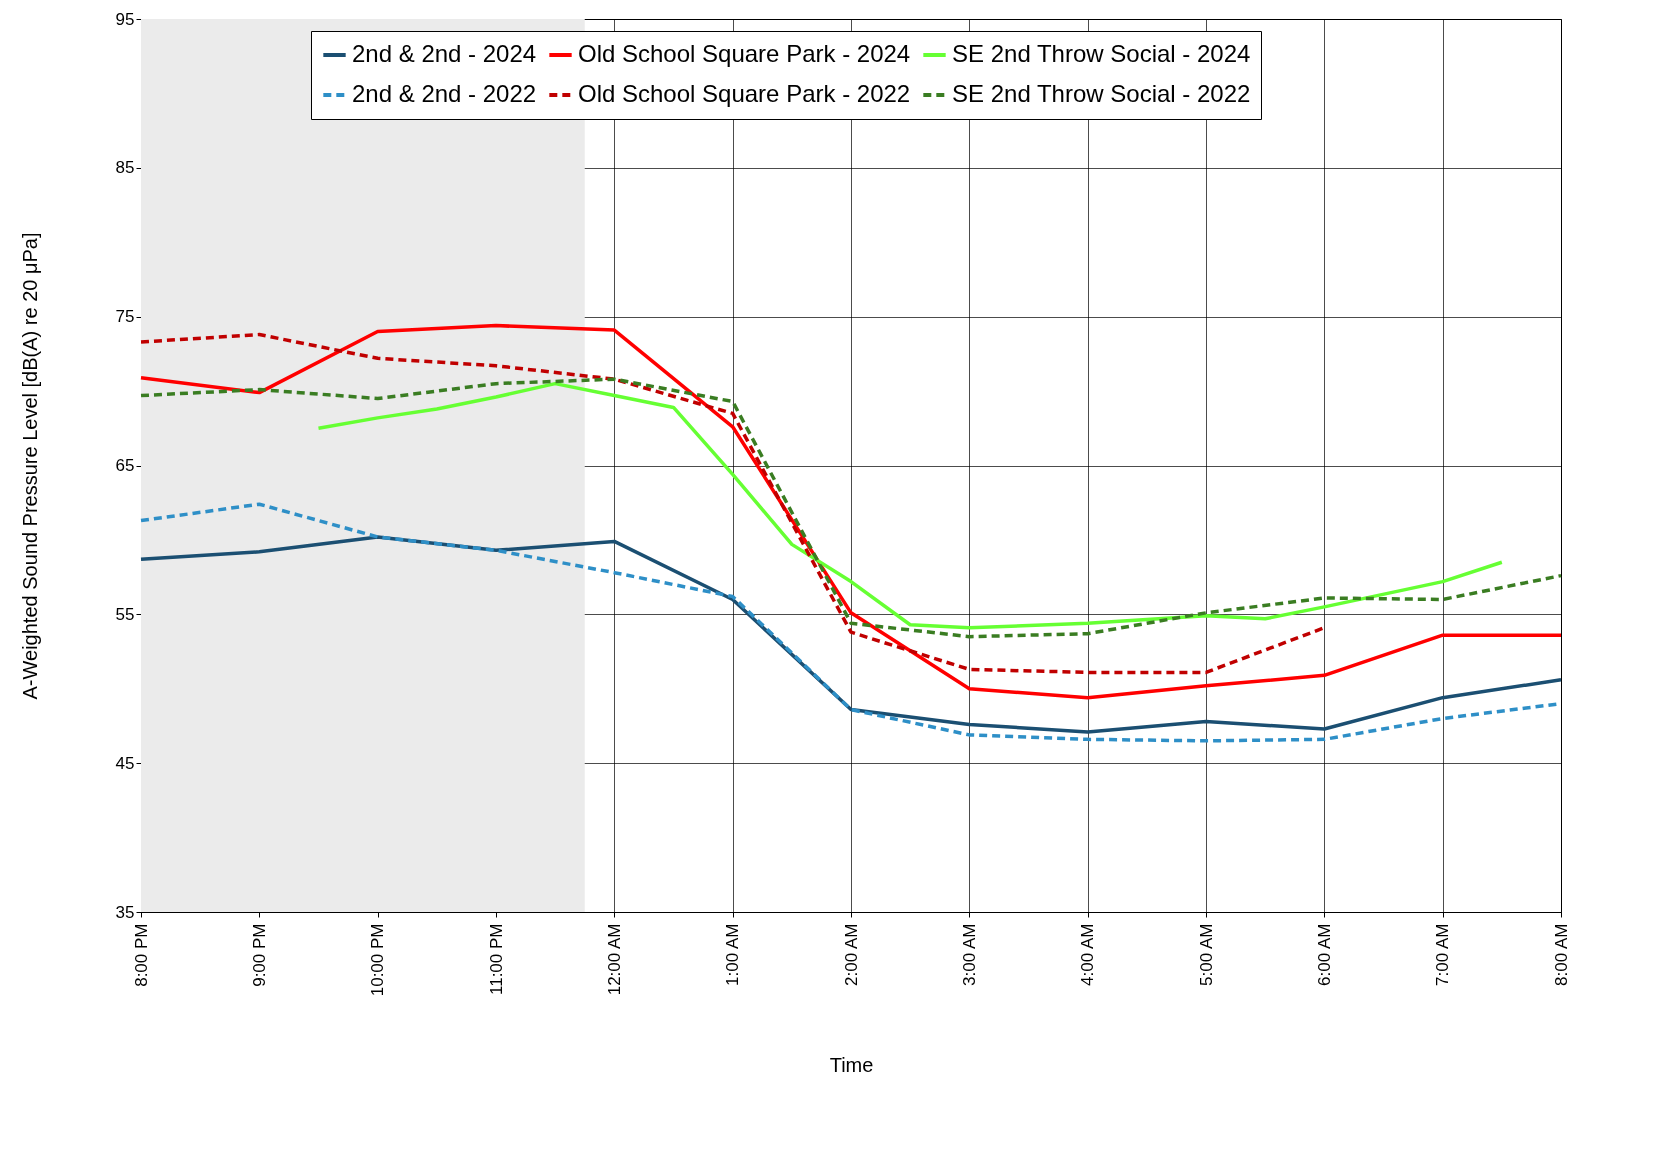 The height and width of the screenshot is (1163, 1679). What do you see at coordinates (125, 614) in the screenshot?
I see `y-tick-label: 55` at bounding box center [125, 614].